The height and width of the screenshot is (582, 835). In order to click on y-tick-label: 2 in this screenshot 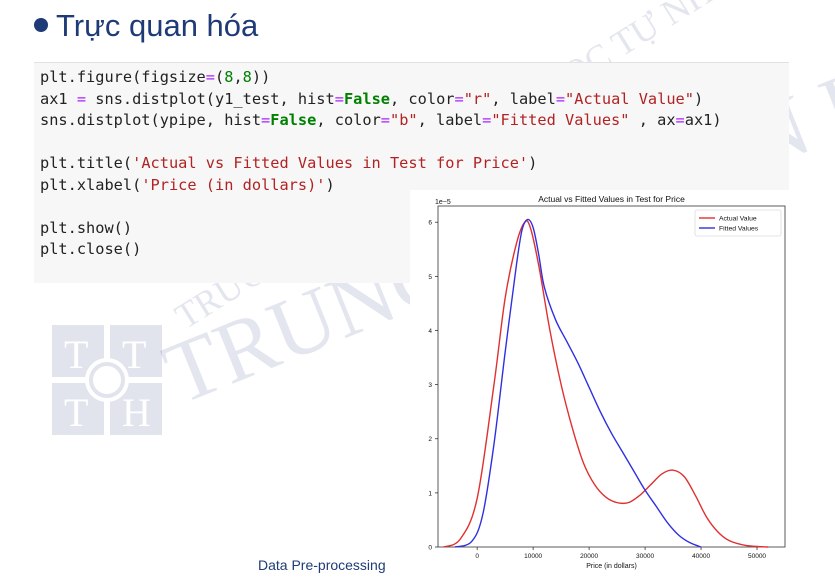, I will do `click(430, 439)`.